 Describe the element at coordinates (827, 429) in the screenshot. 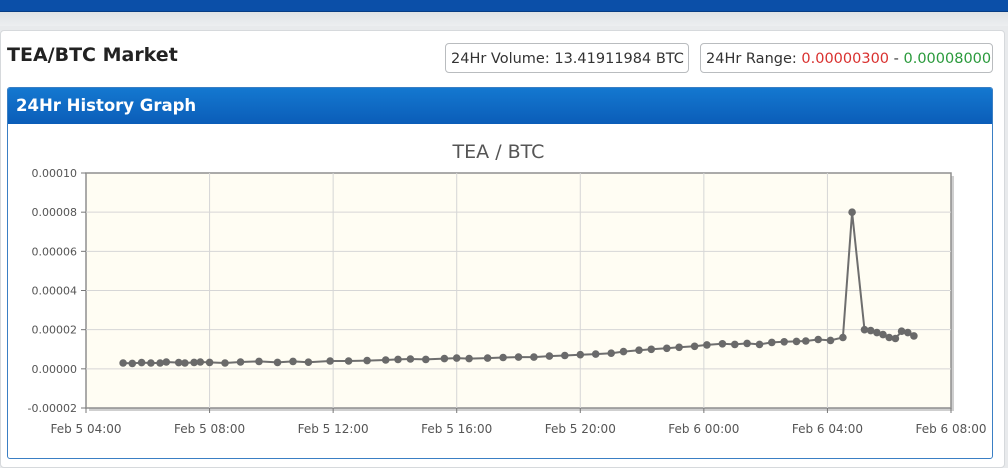

I see `x-tick-label: Feb 6 04:00` at that location.